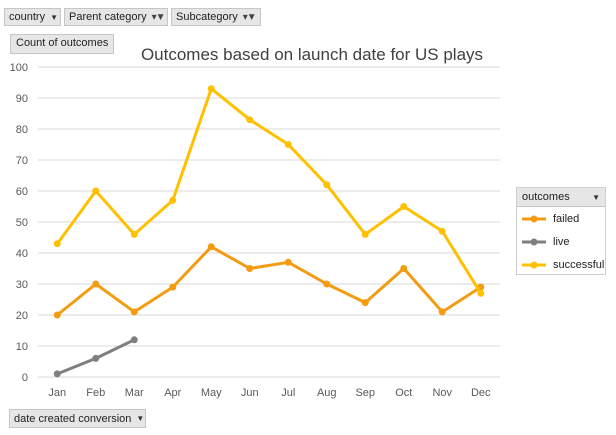 This screenshot has width=616, height=435. What do you see at coordinates (22, 192) in the screenshot?
I see `y-tick-label: 60` at bounding box center [22, 192].